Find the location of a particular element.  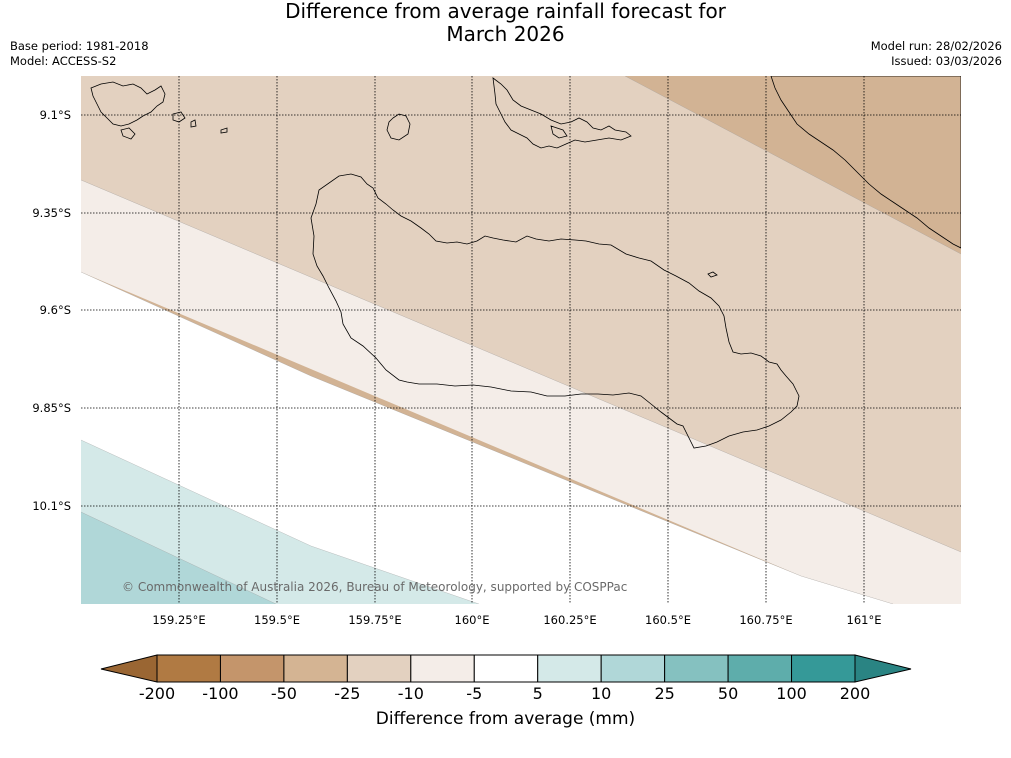

colorbar-tick-label: 100 is located at coordinates (791, 693).